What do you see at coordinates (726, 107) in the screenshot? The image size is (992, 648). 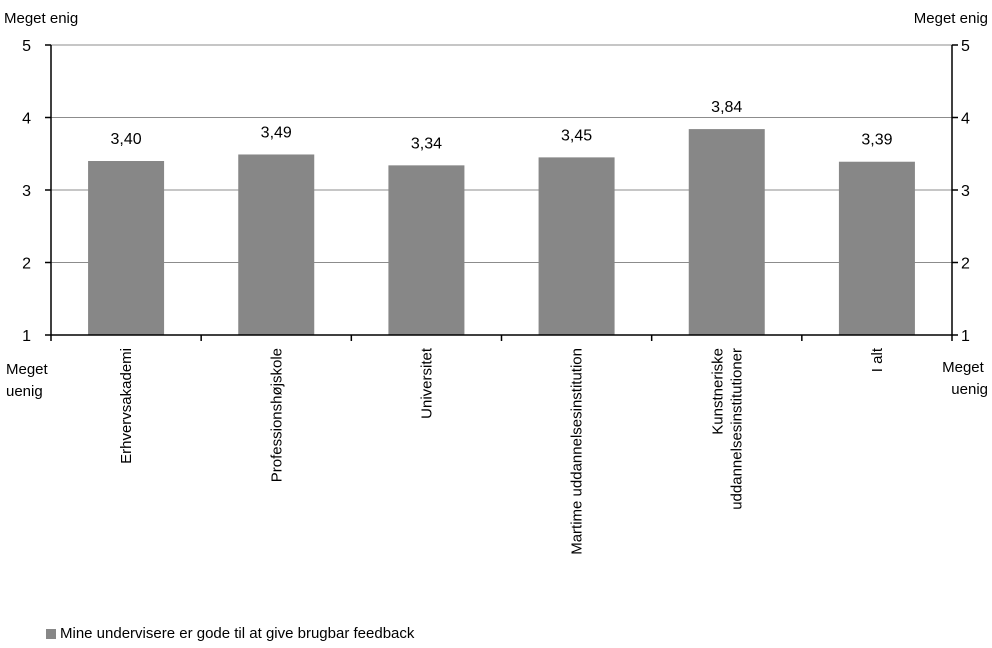 I see `data-label: 3,84` at bounding box center [726, 107].